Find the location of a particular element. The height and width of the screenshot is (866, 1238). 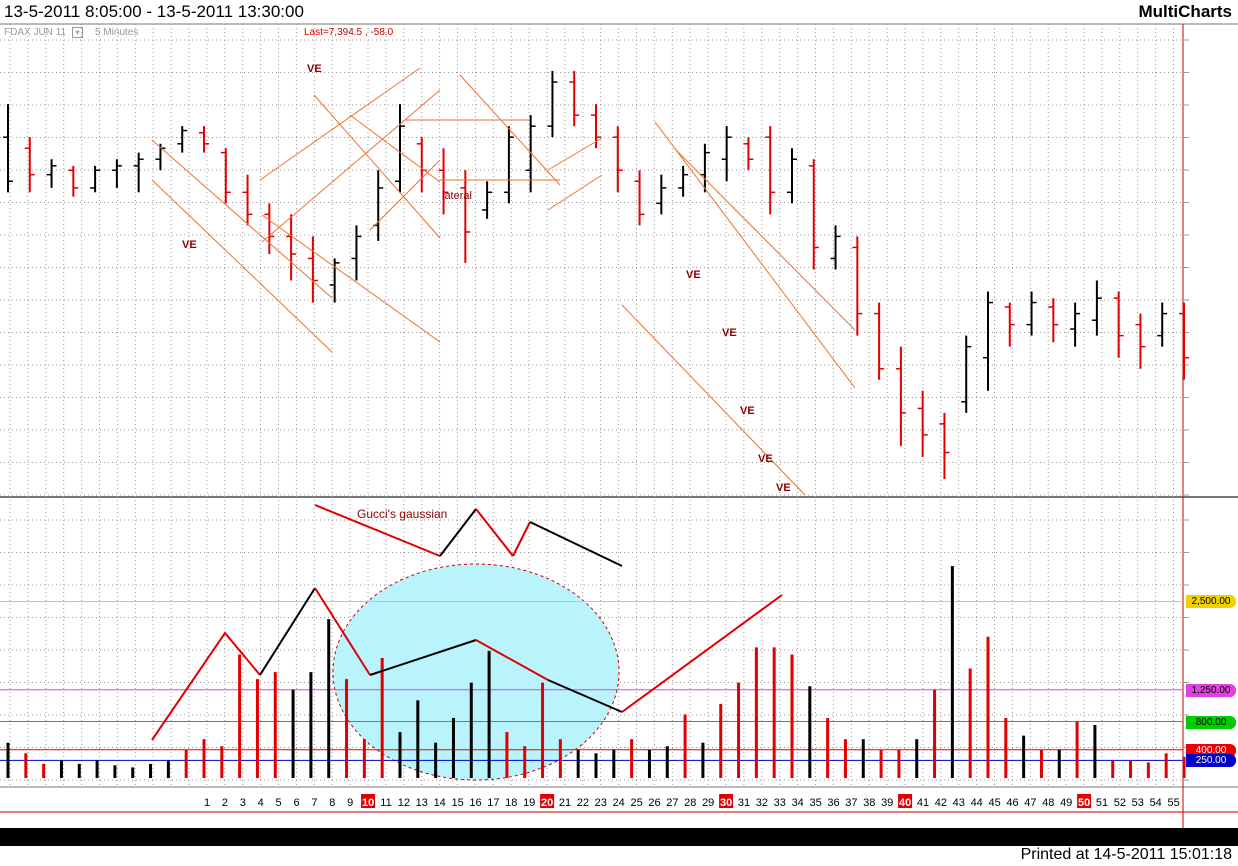

x-tick-label: 25 is located at coordinates (636, 803).